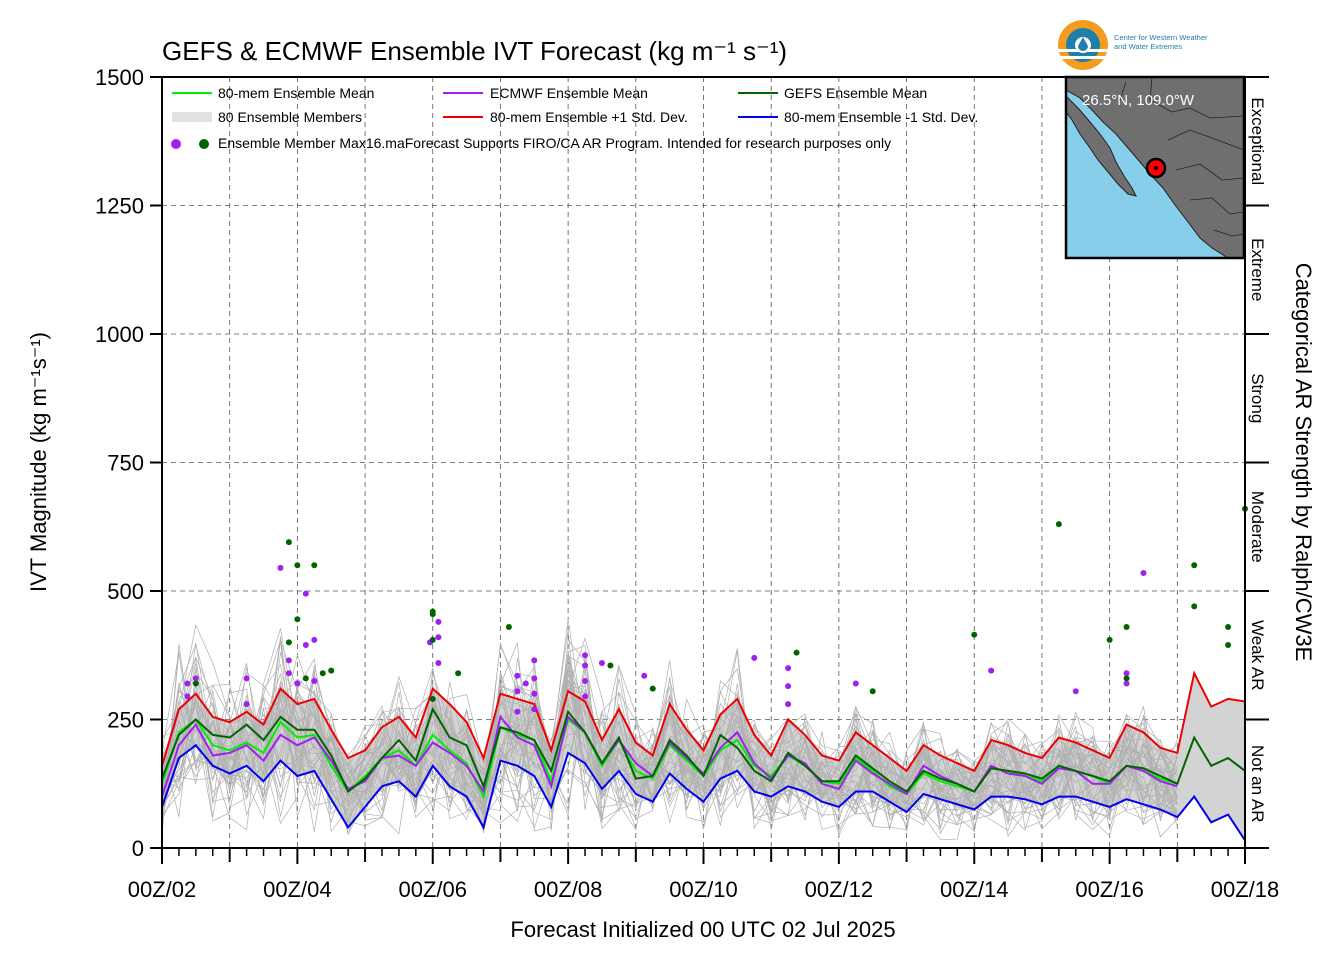  Describe the element at coordinates (296, 93) in the screenshot. I see `legend-label-mean: 80-mem Ensemble Mean` at that location.